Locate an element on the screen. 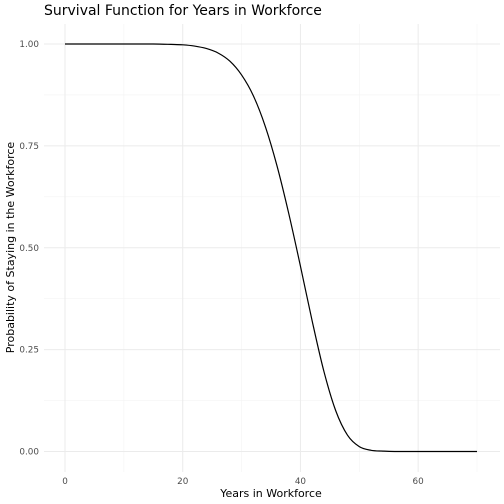 The width and height of the screenshot is (504, 504). y-tick-label: 0.25 is located at coordinates (29, 351).